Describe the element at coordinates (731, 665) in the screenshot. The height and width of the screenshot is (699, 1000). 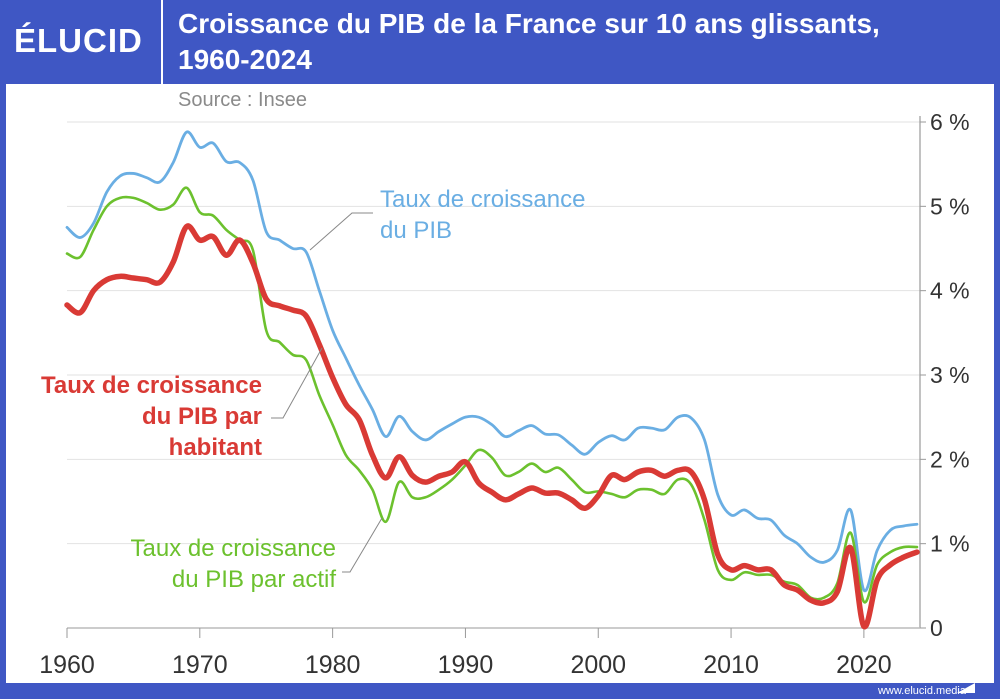
I see `x-tick-label: 2010` at that location.